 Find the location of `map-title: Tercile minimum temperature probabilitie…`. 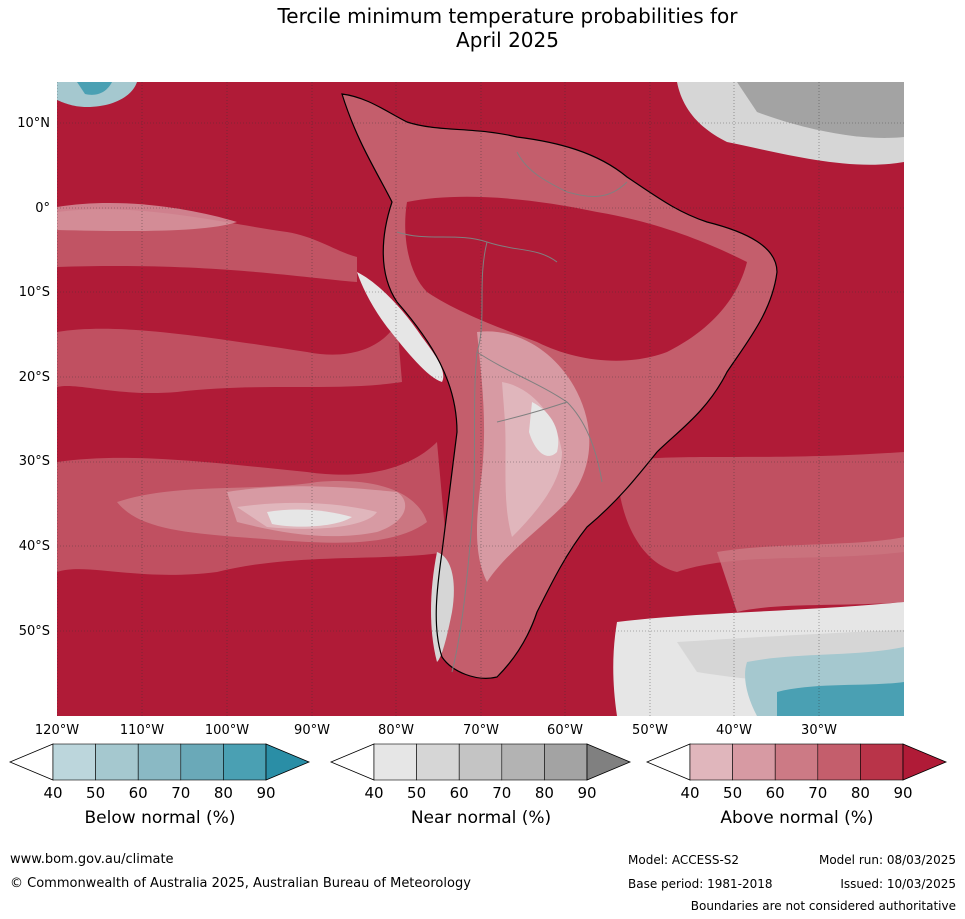

map-title: Tercile minimum temperature probabilitie… is located at coordinates (482, 28).